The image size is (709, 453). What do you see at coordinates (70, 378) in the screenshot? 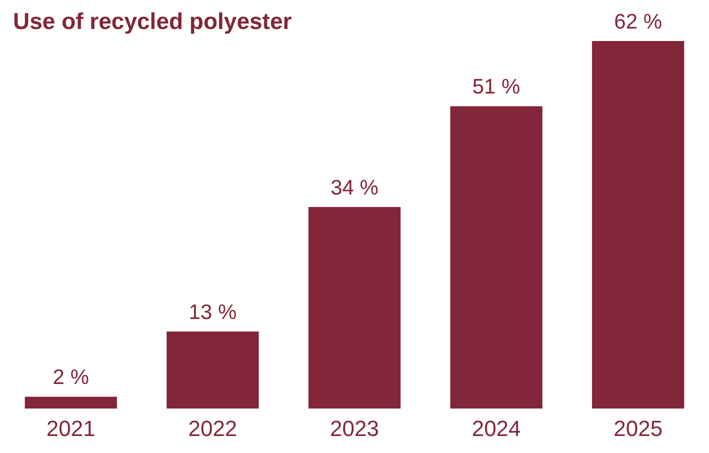
I see `data-label: 2 %` at bounding box center [70, 378].